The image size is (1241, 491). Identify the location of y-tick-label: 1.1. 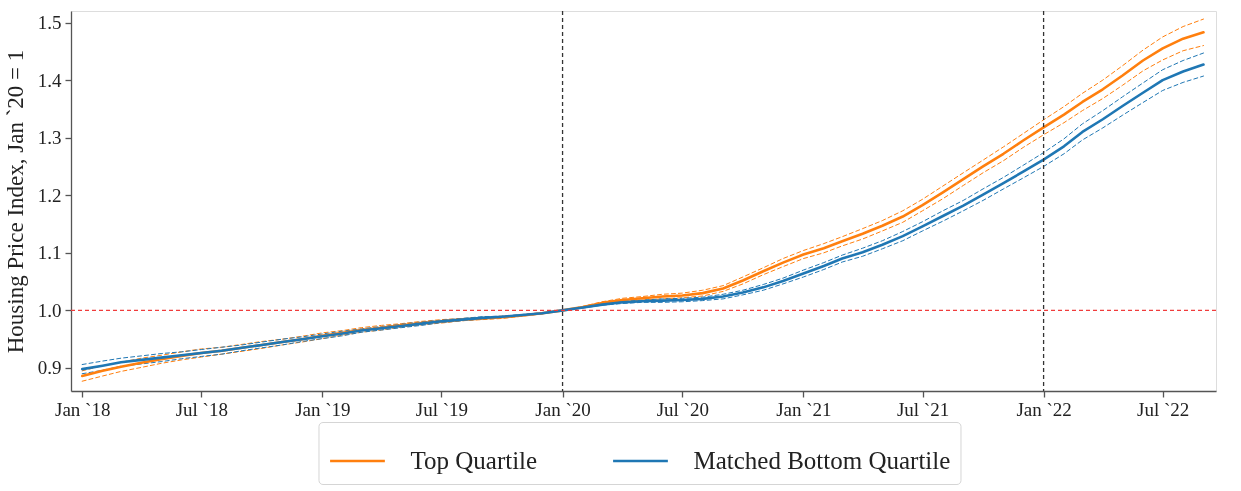
(49, 253).